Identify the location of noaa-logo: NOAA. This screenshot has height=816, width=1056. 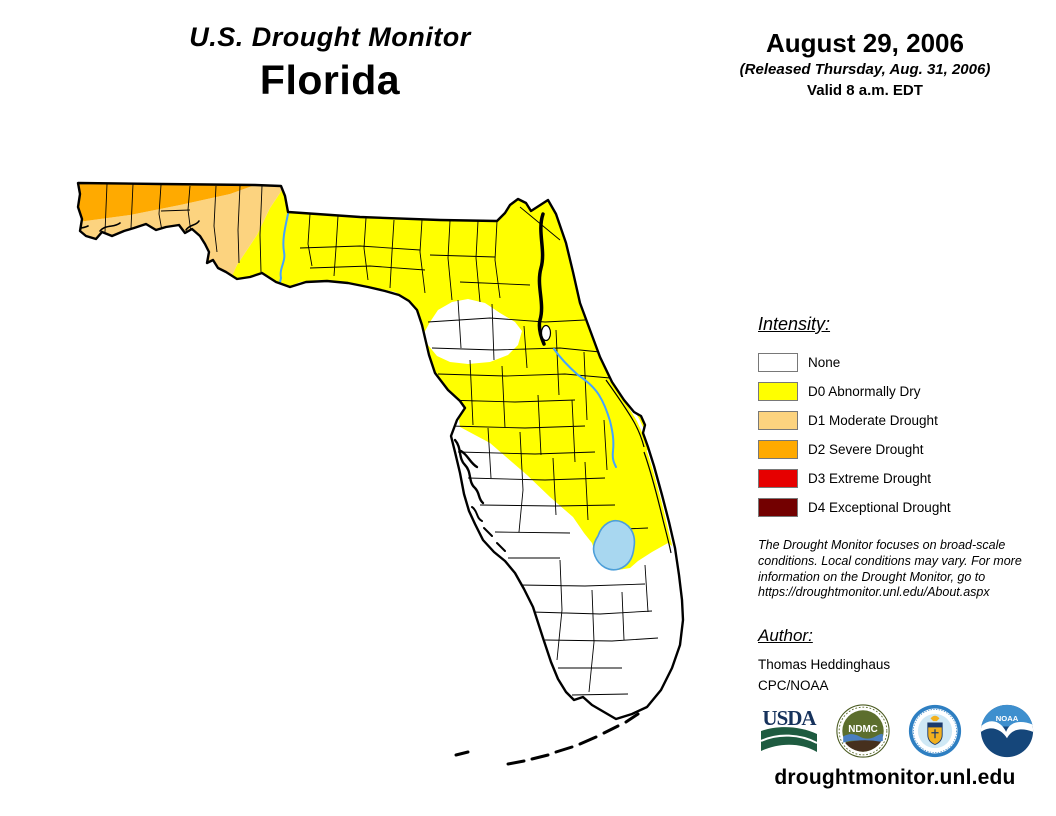
(1007, 731).